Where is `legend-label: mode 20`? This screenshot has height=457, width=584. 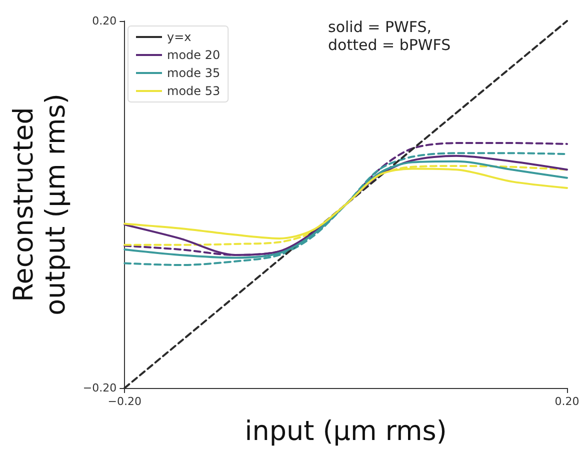
legend-label: mode 20 is located at coordinates (193, 55).